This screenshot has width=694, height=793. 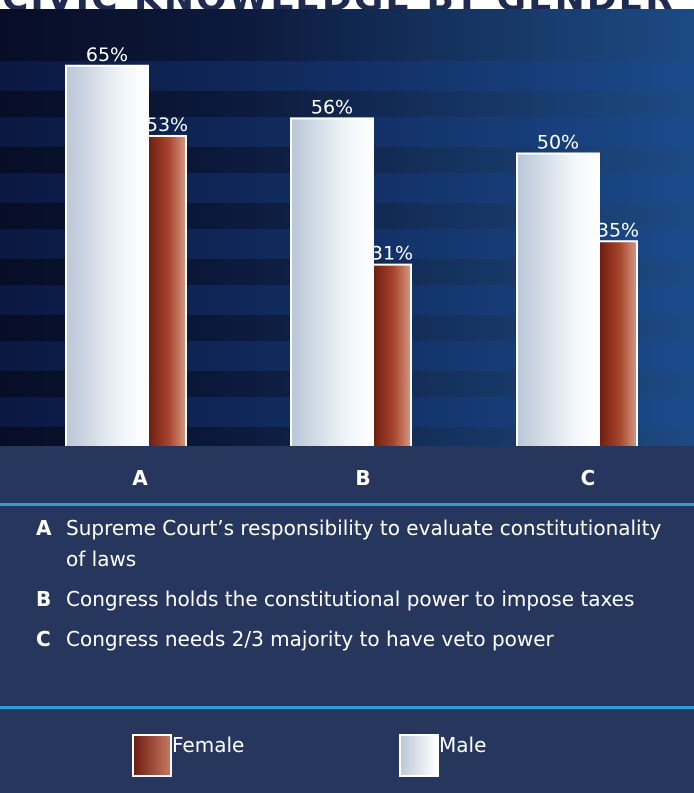 What do you see at coordinates (347, 504) in the screenshot?
I see `divider-top` at bounding box center [347, 504].